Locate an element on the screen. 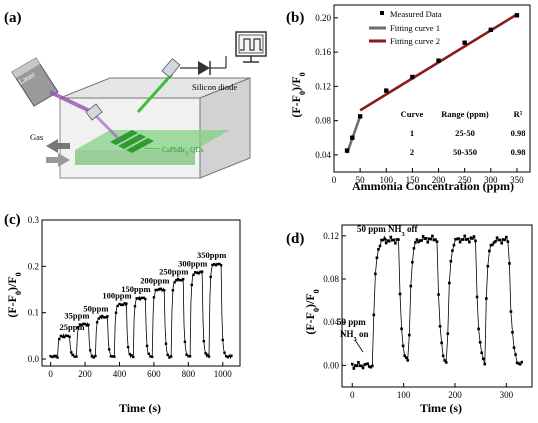 Image resolution: width=538 pixels, height=423 pixels. prism is located at coordinates (94, 112).